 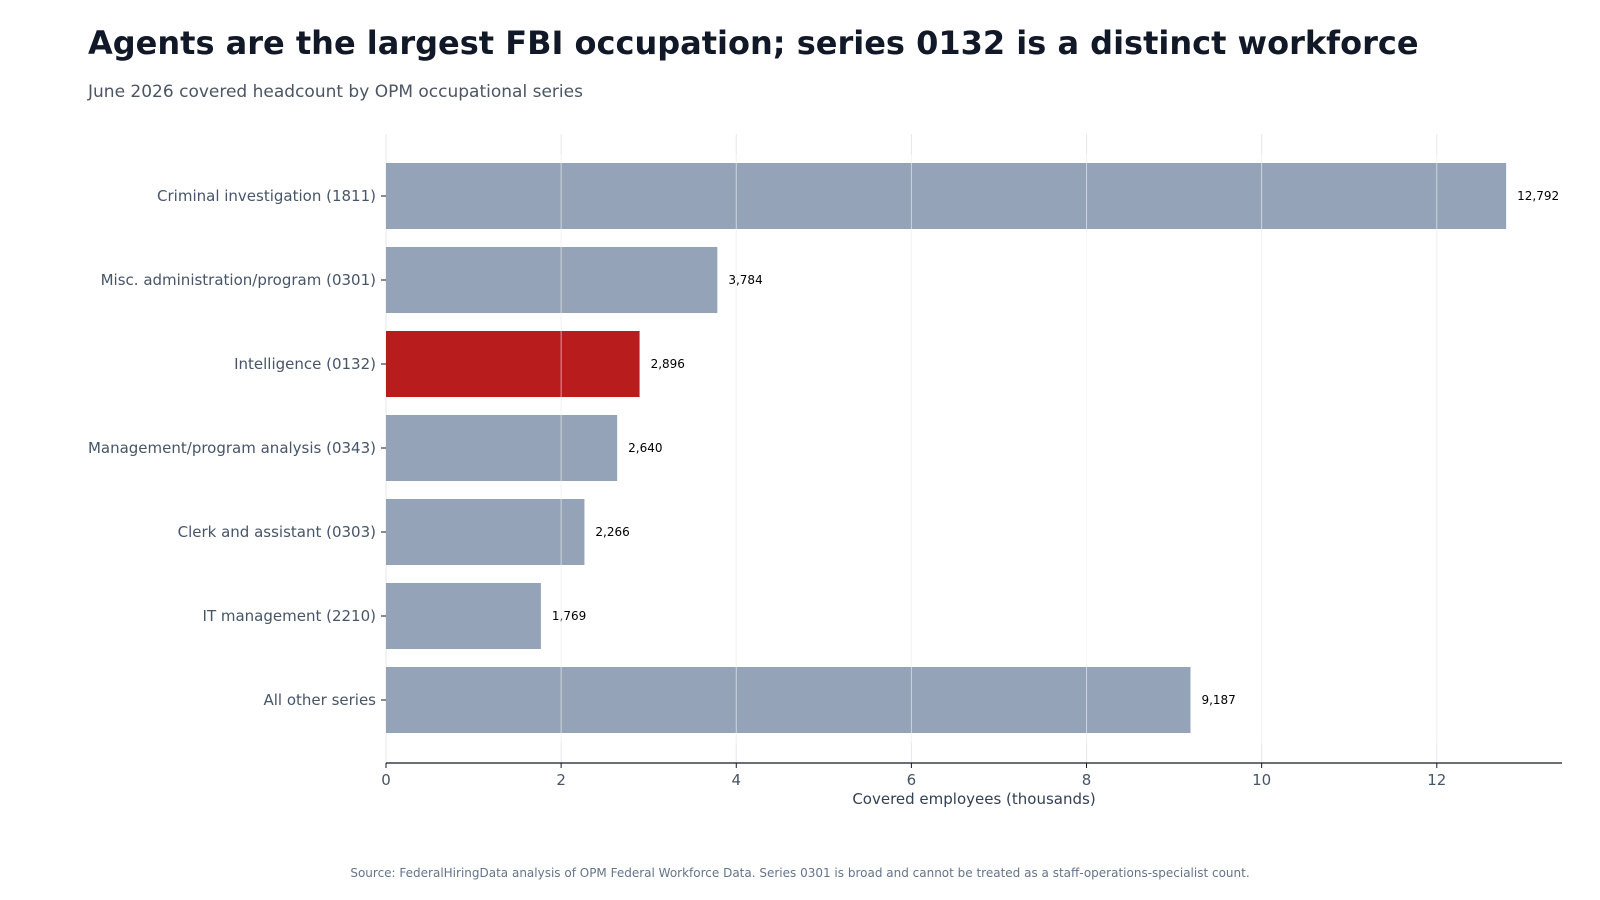 What do you see at coordinates (612, 532) in the screenshot?
I see `data-label: 2,266` at bounding box center [612, 532].